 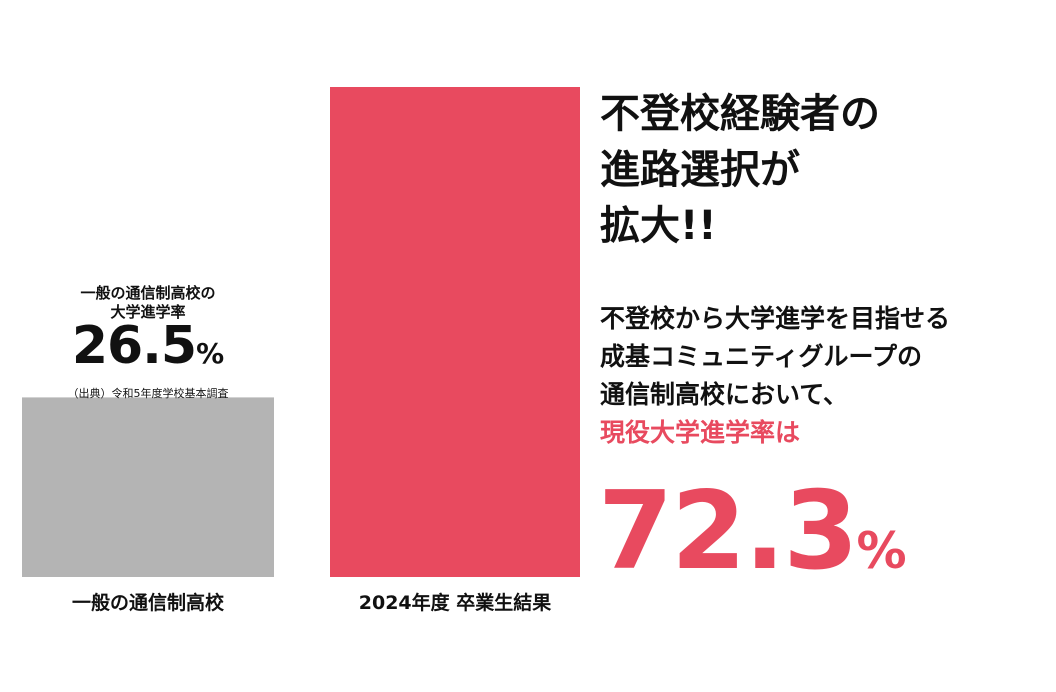 I want to click on headline-line1: 不登校経験者の, so click(x=740, y=114).